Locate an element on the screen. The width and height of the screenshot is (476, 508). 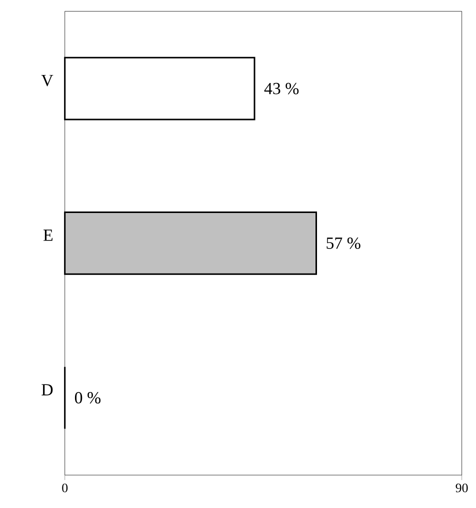
y-tick-label: V is located at coordinates (47, 80).